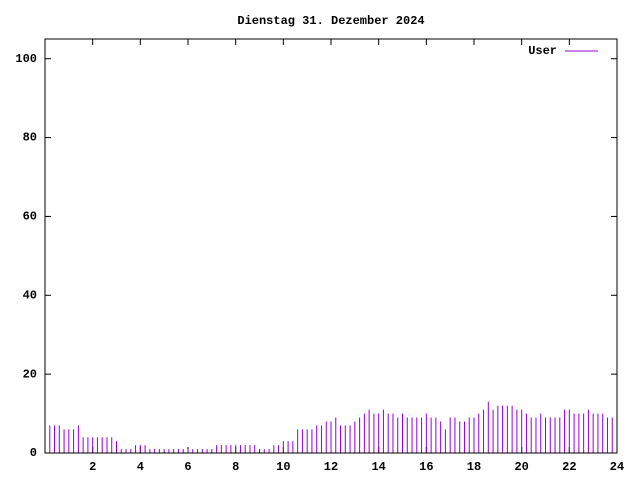 Image resolution: width=640 pixels, height=480 pixels. Describe the element at coordinates (617, 467) in the screenshot. I see `x-tick-label: 24` at that location.